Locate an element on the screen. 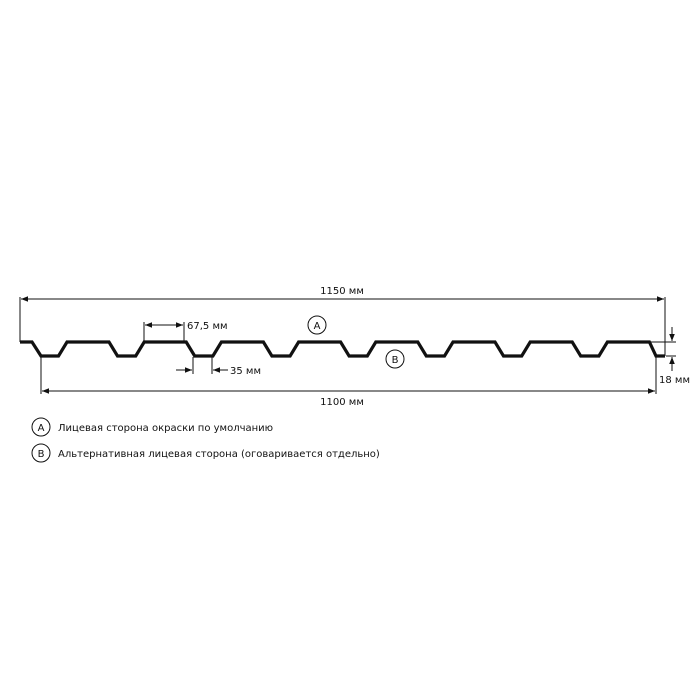  marker-a: A is located at coordinates (317, 325).